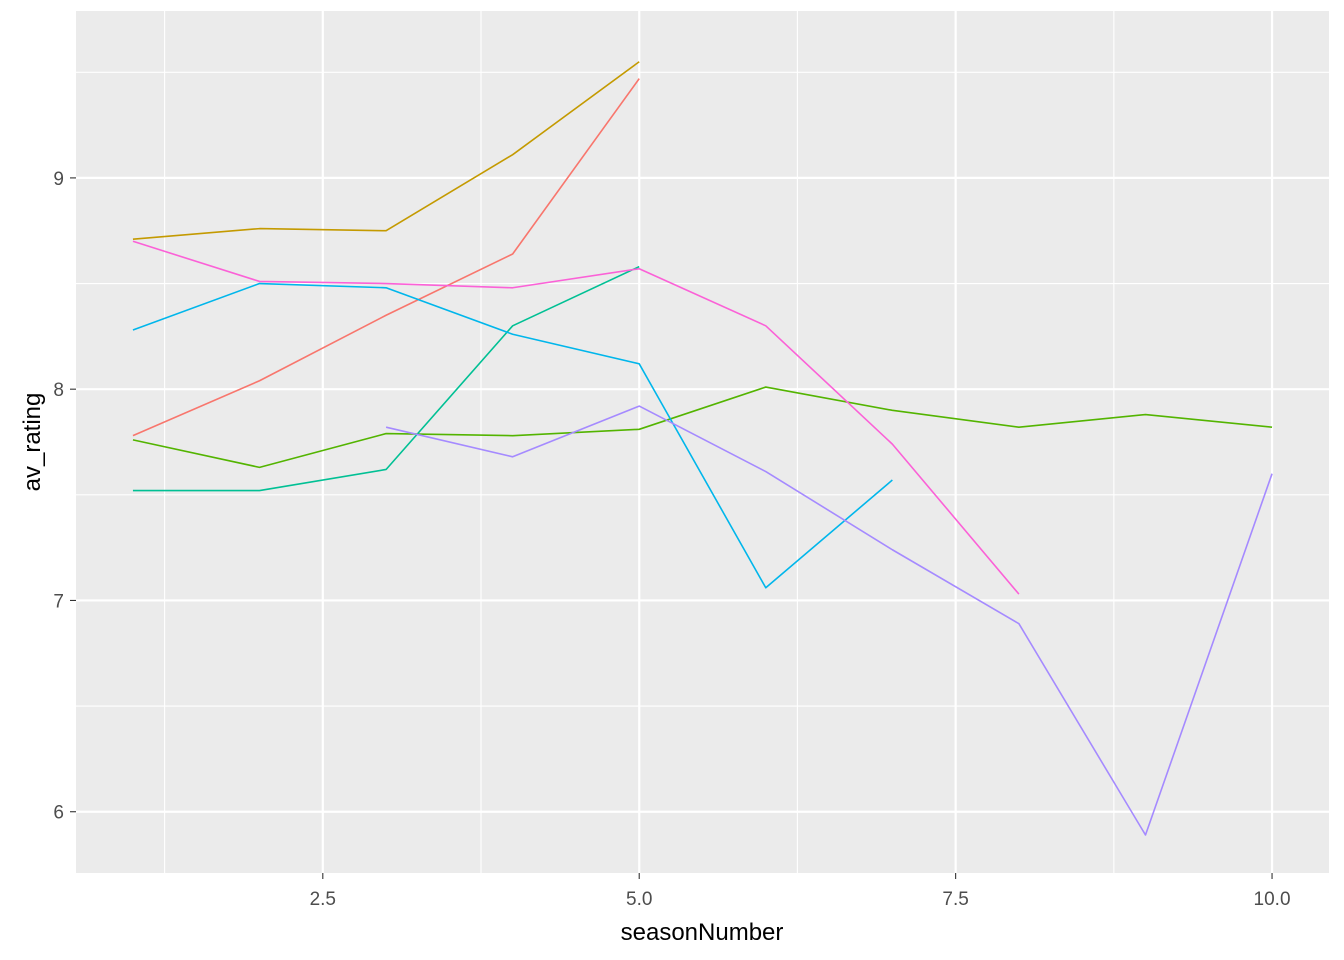  What do you see at coordinates (58, 813) in the screenshot?
I see `y-tick-label-0: 6` at bounding box center [58, 813].